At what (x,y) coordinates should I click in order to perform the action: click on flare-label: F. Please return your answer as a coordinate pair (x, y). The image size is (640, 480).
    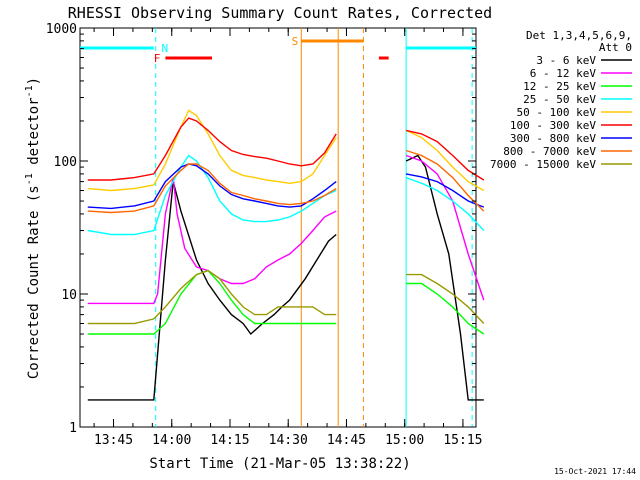
    Looking at the image, I should click on (157, 58).